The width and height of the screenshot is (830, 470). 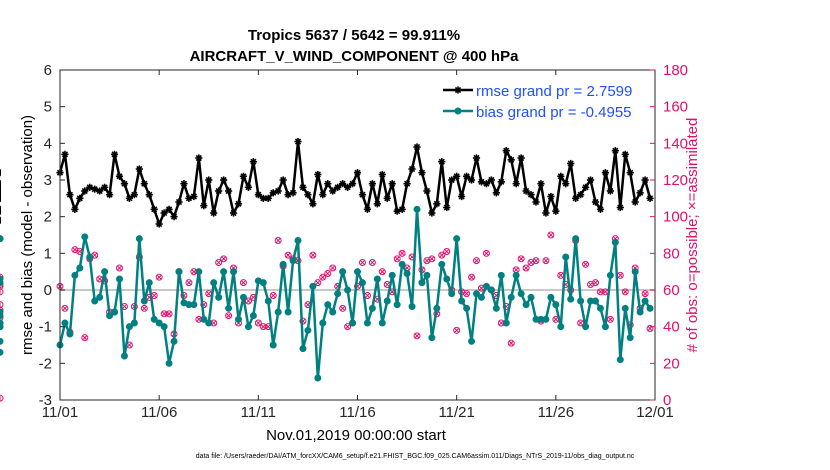 What do you see at coordinates (556, 412) in the screenshot?
I see `x-tick-label: 11/26` at bounding box center [556, 412].